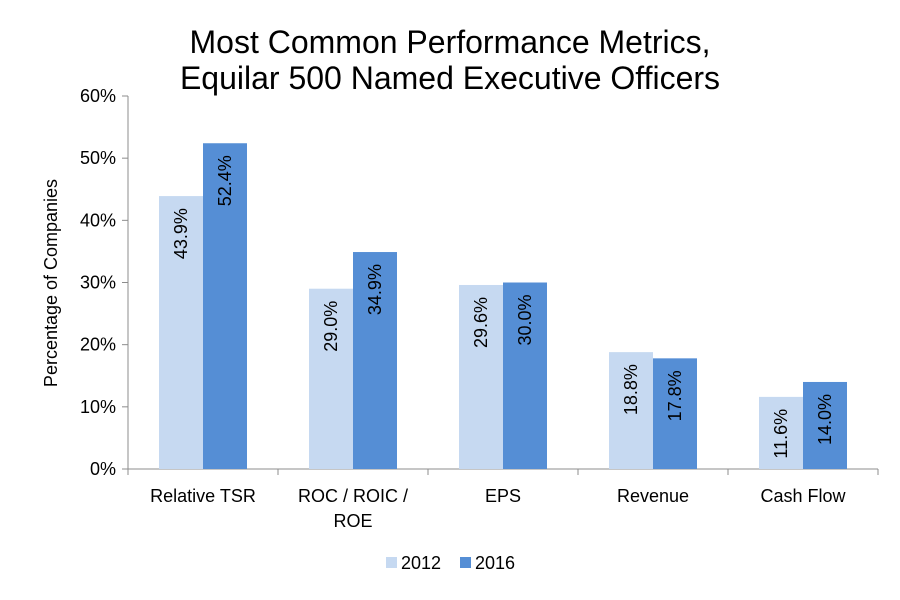 The width and height of the screenshot is (900, 600). I want to click on data-label: 52.4%, so click(225, 180).